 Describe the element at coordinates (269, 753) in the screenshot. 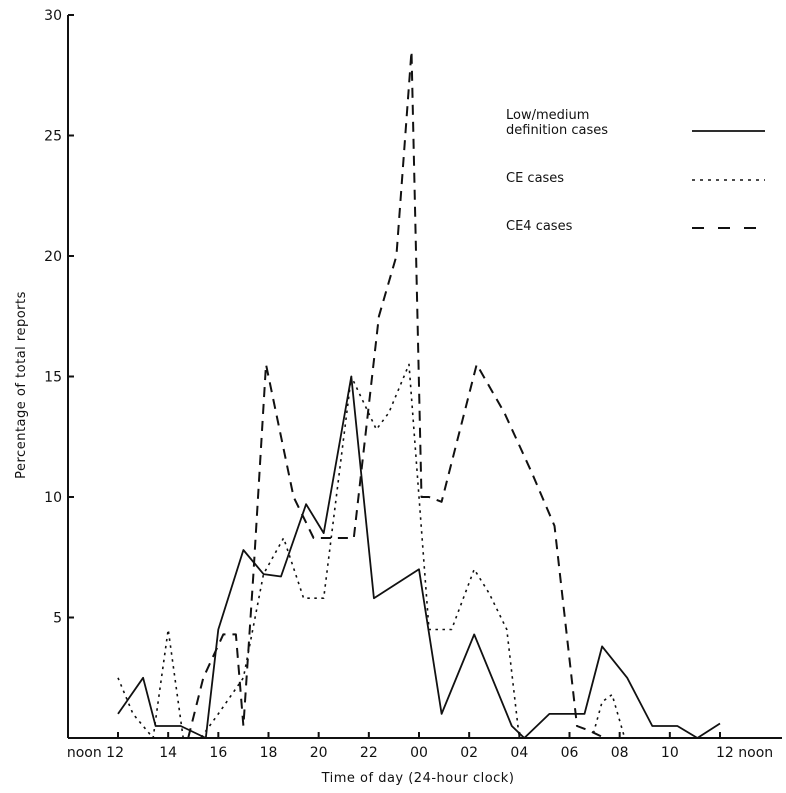

I see `x-tick-label: 18` at that location.